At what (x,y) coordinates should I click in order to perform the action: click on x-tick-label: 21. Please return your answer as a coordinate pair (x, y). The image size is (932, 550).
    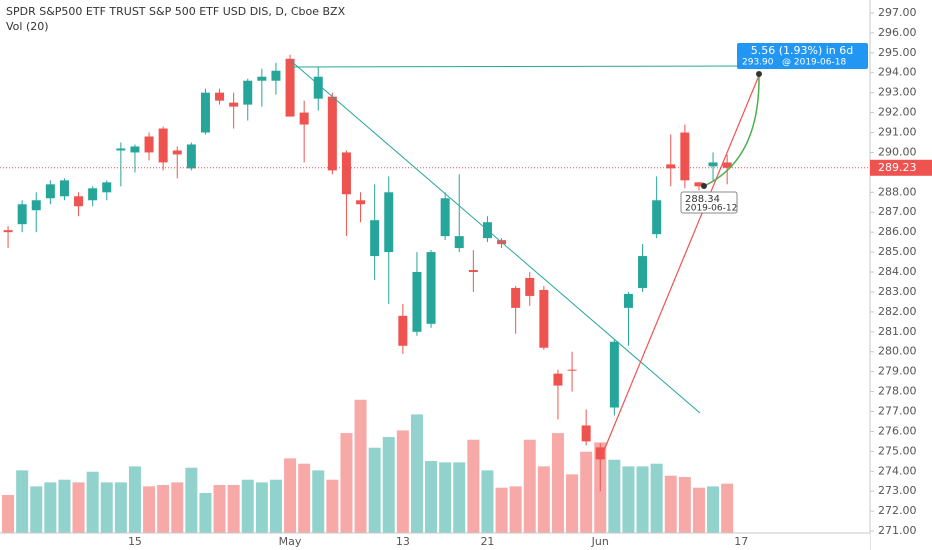
    Looking at the image, I should click on (487, 541).